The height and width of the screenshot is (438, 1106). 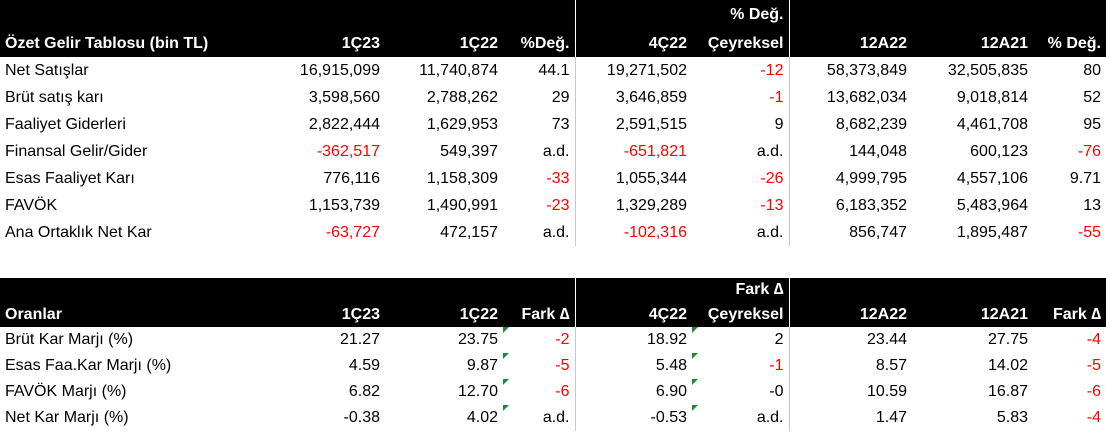 What do you see at coordinates (462, 124) in the screenshot?
I see `income-cell-q1-22: 1,629,953` at bounding box center [462, 124].